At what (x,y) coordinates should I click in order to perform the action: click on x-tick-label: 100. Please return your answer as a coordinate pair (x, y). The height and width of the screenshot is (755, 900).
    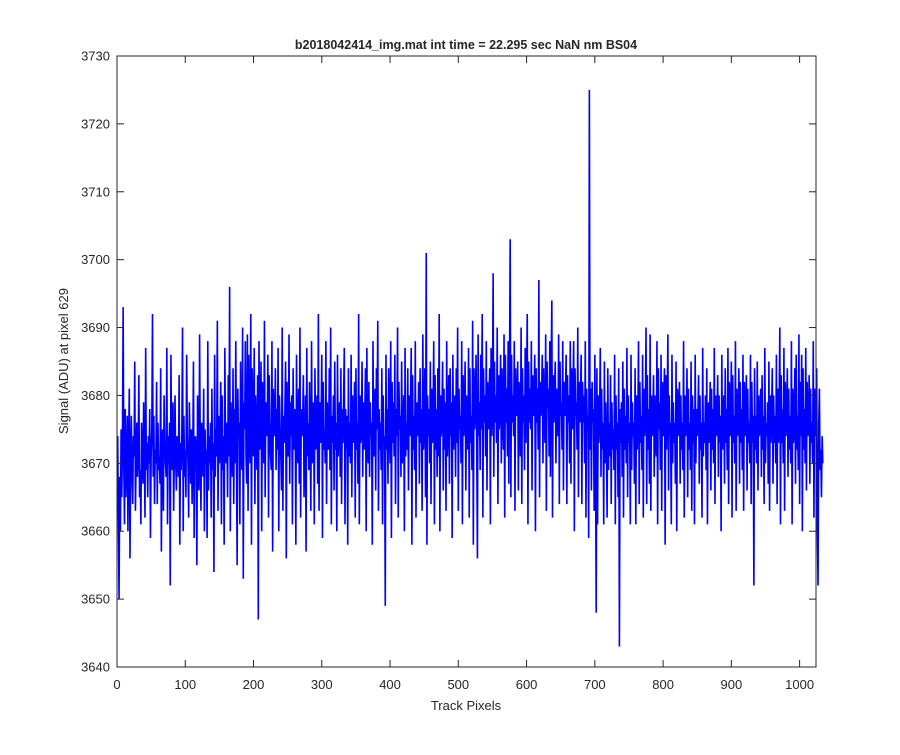
    Looking at the image, I should click on (185, 684).